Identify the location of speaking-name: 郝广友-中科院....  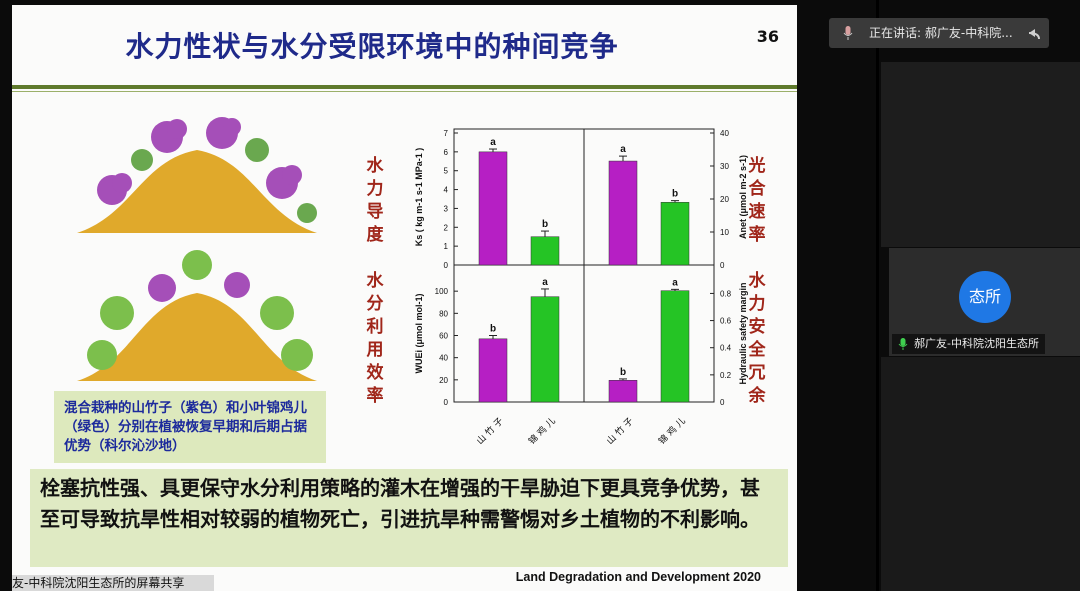
(968, 33).